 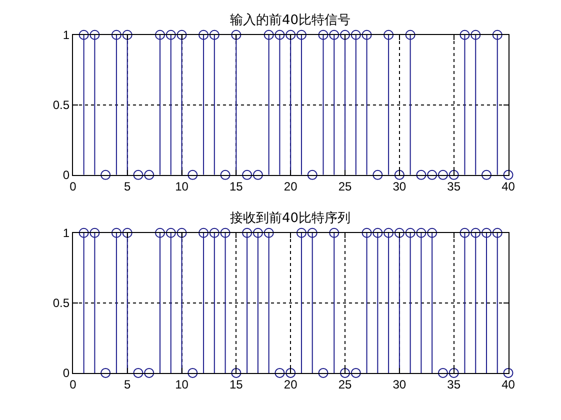 I want to click on chart-title: 接收到前40比特序列, so click(x=290, y=218).